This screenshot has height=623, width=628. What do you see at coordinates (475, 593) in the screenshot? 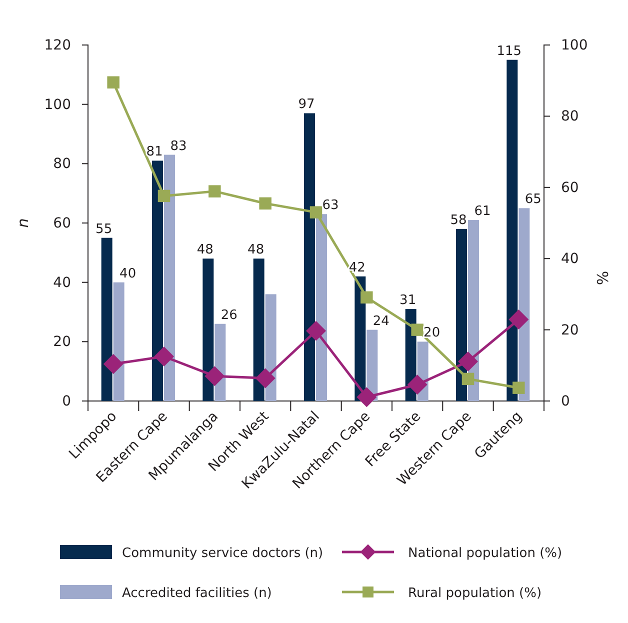
I see `legend-label: Rural population (%)` at bounding box center [475, 593].